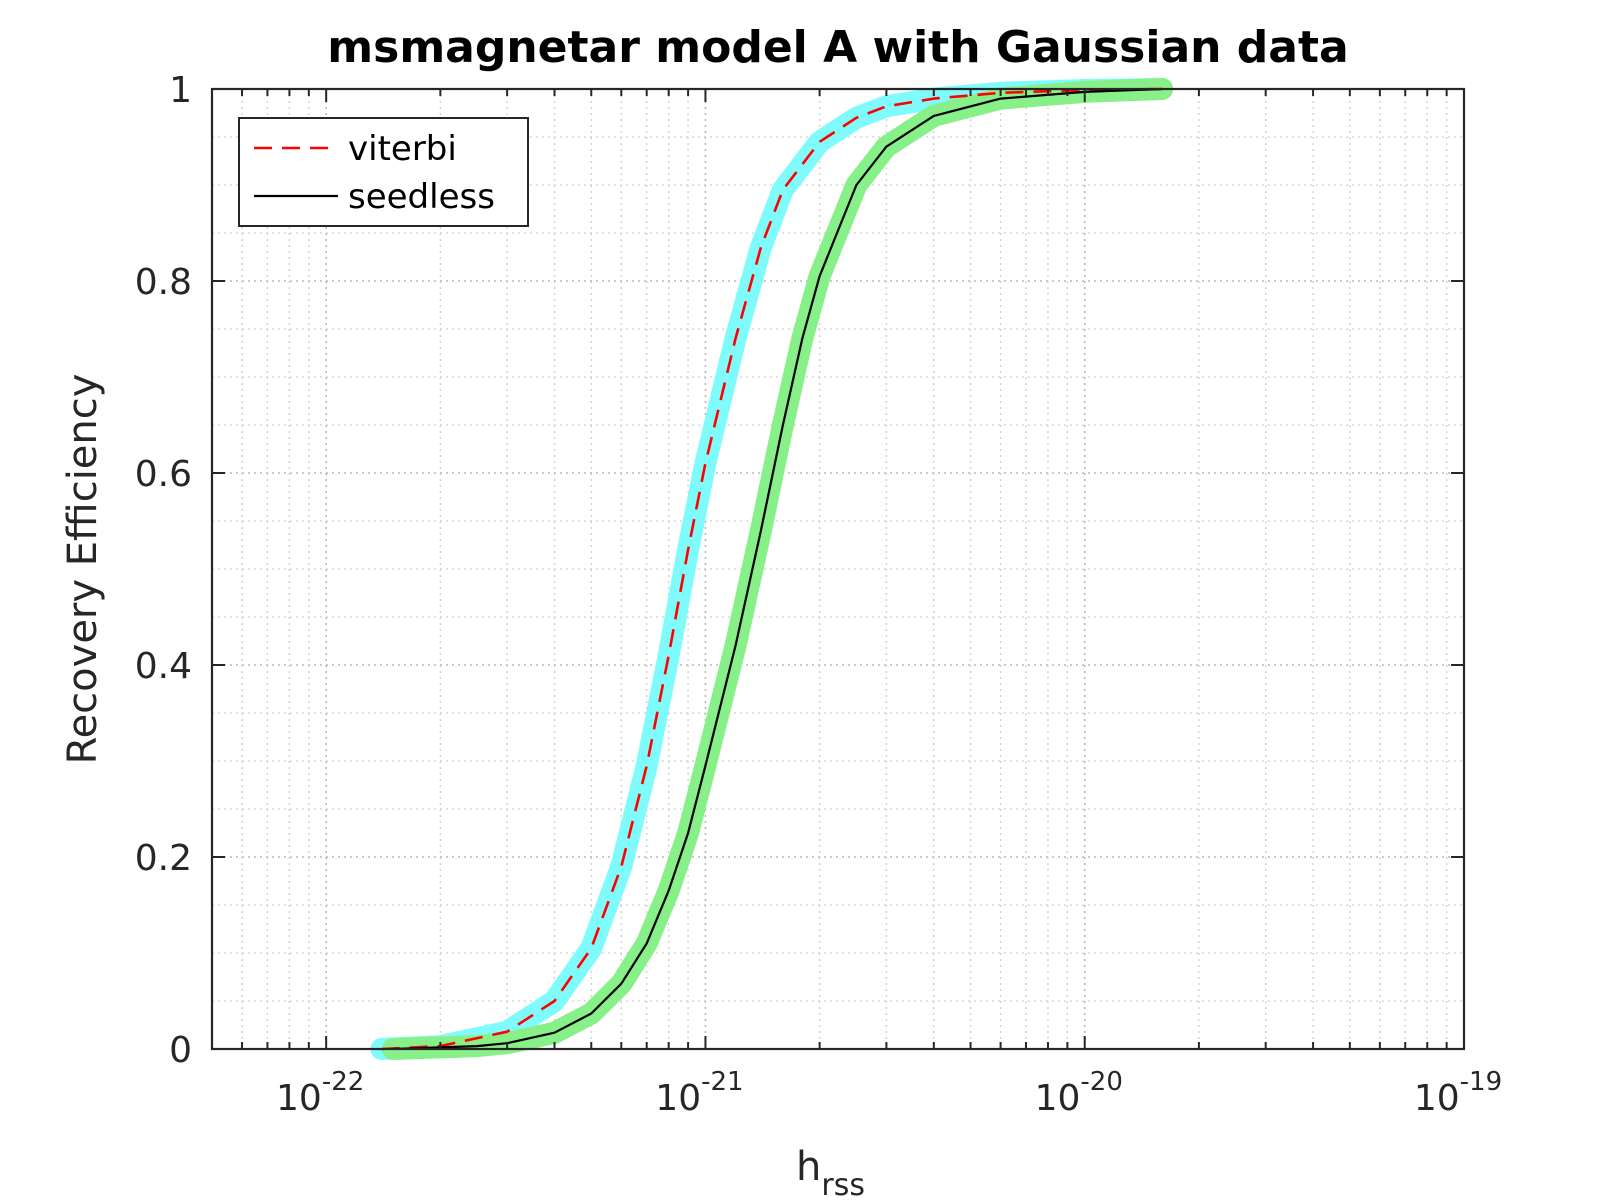  What do you see at coordinates (343, 1082) in the screenshot?
I see `x-tick-label-exponent: -22` at bounding box center [343, 1082].